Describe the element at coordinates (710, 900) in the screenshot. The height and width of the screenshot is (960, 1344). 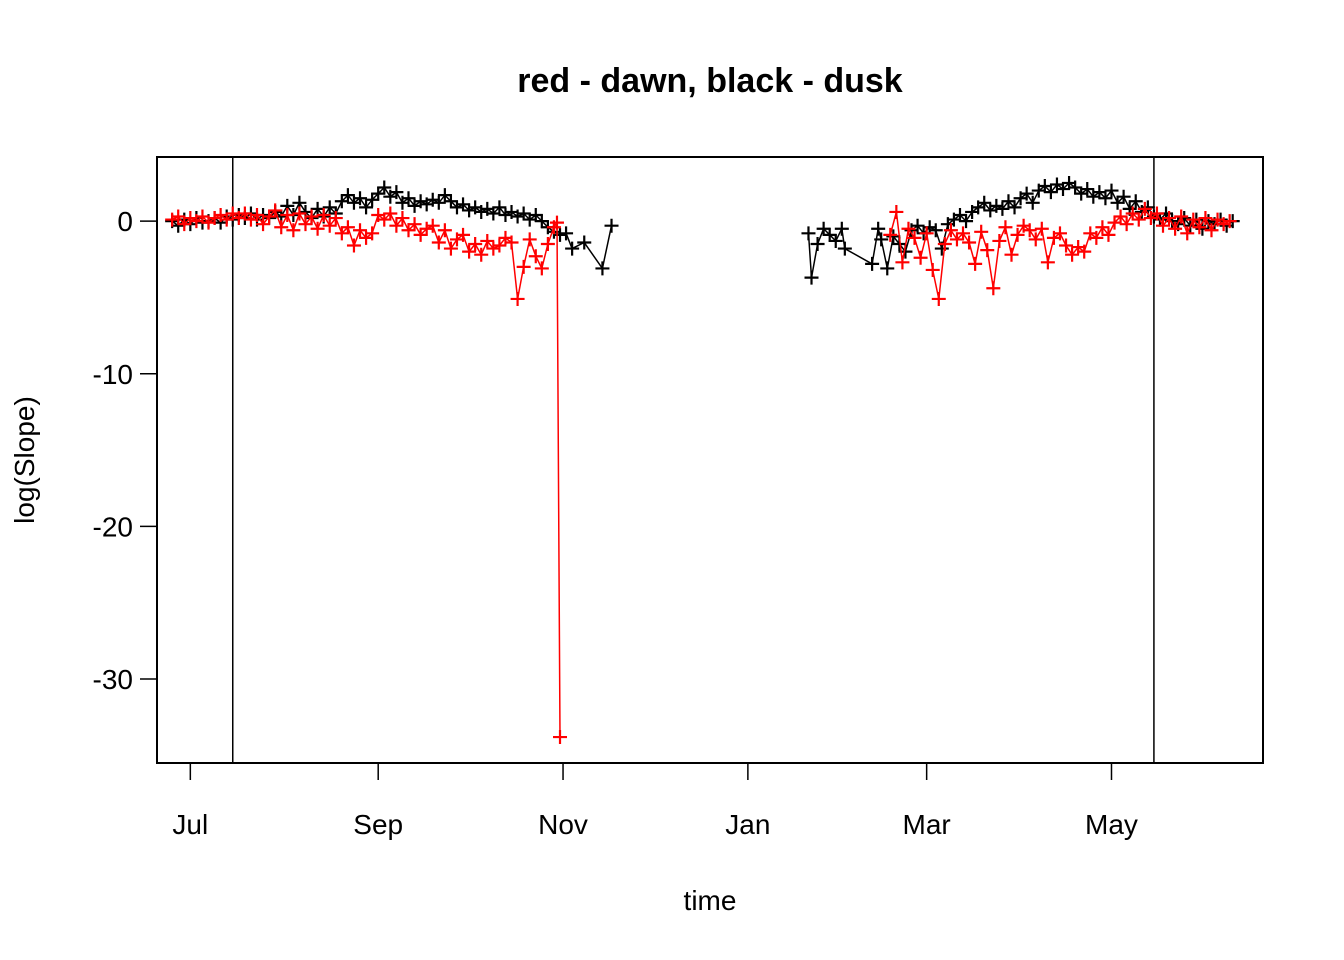
I see `x-axis-label: time` at that location.